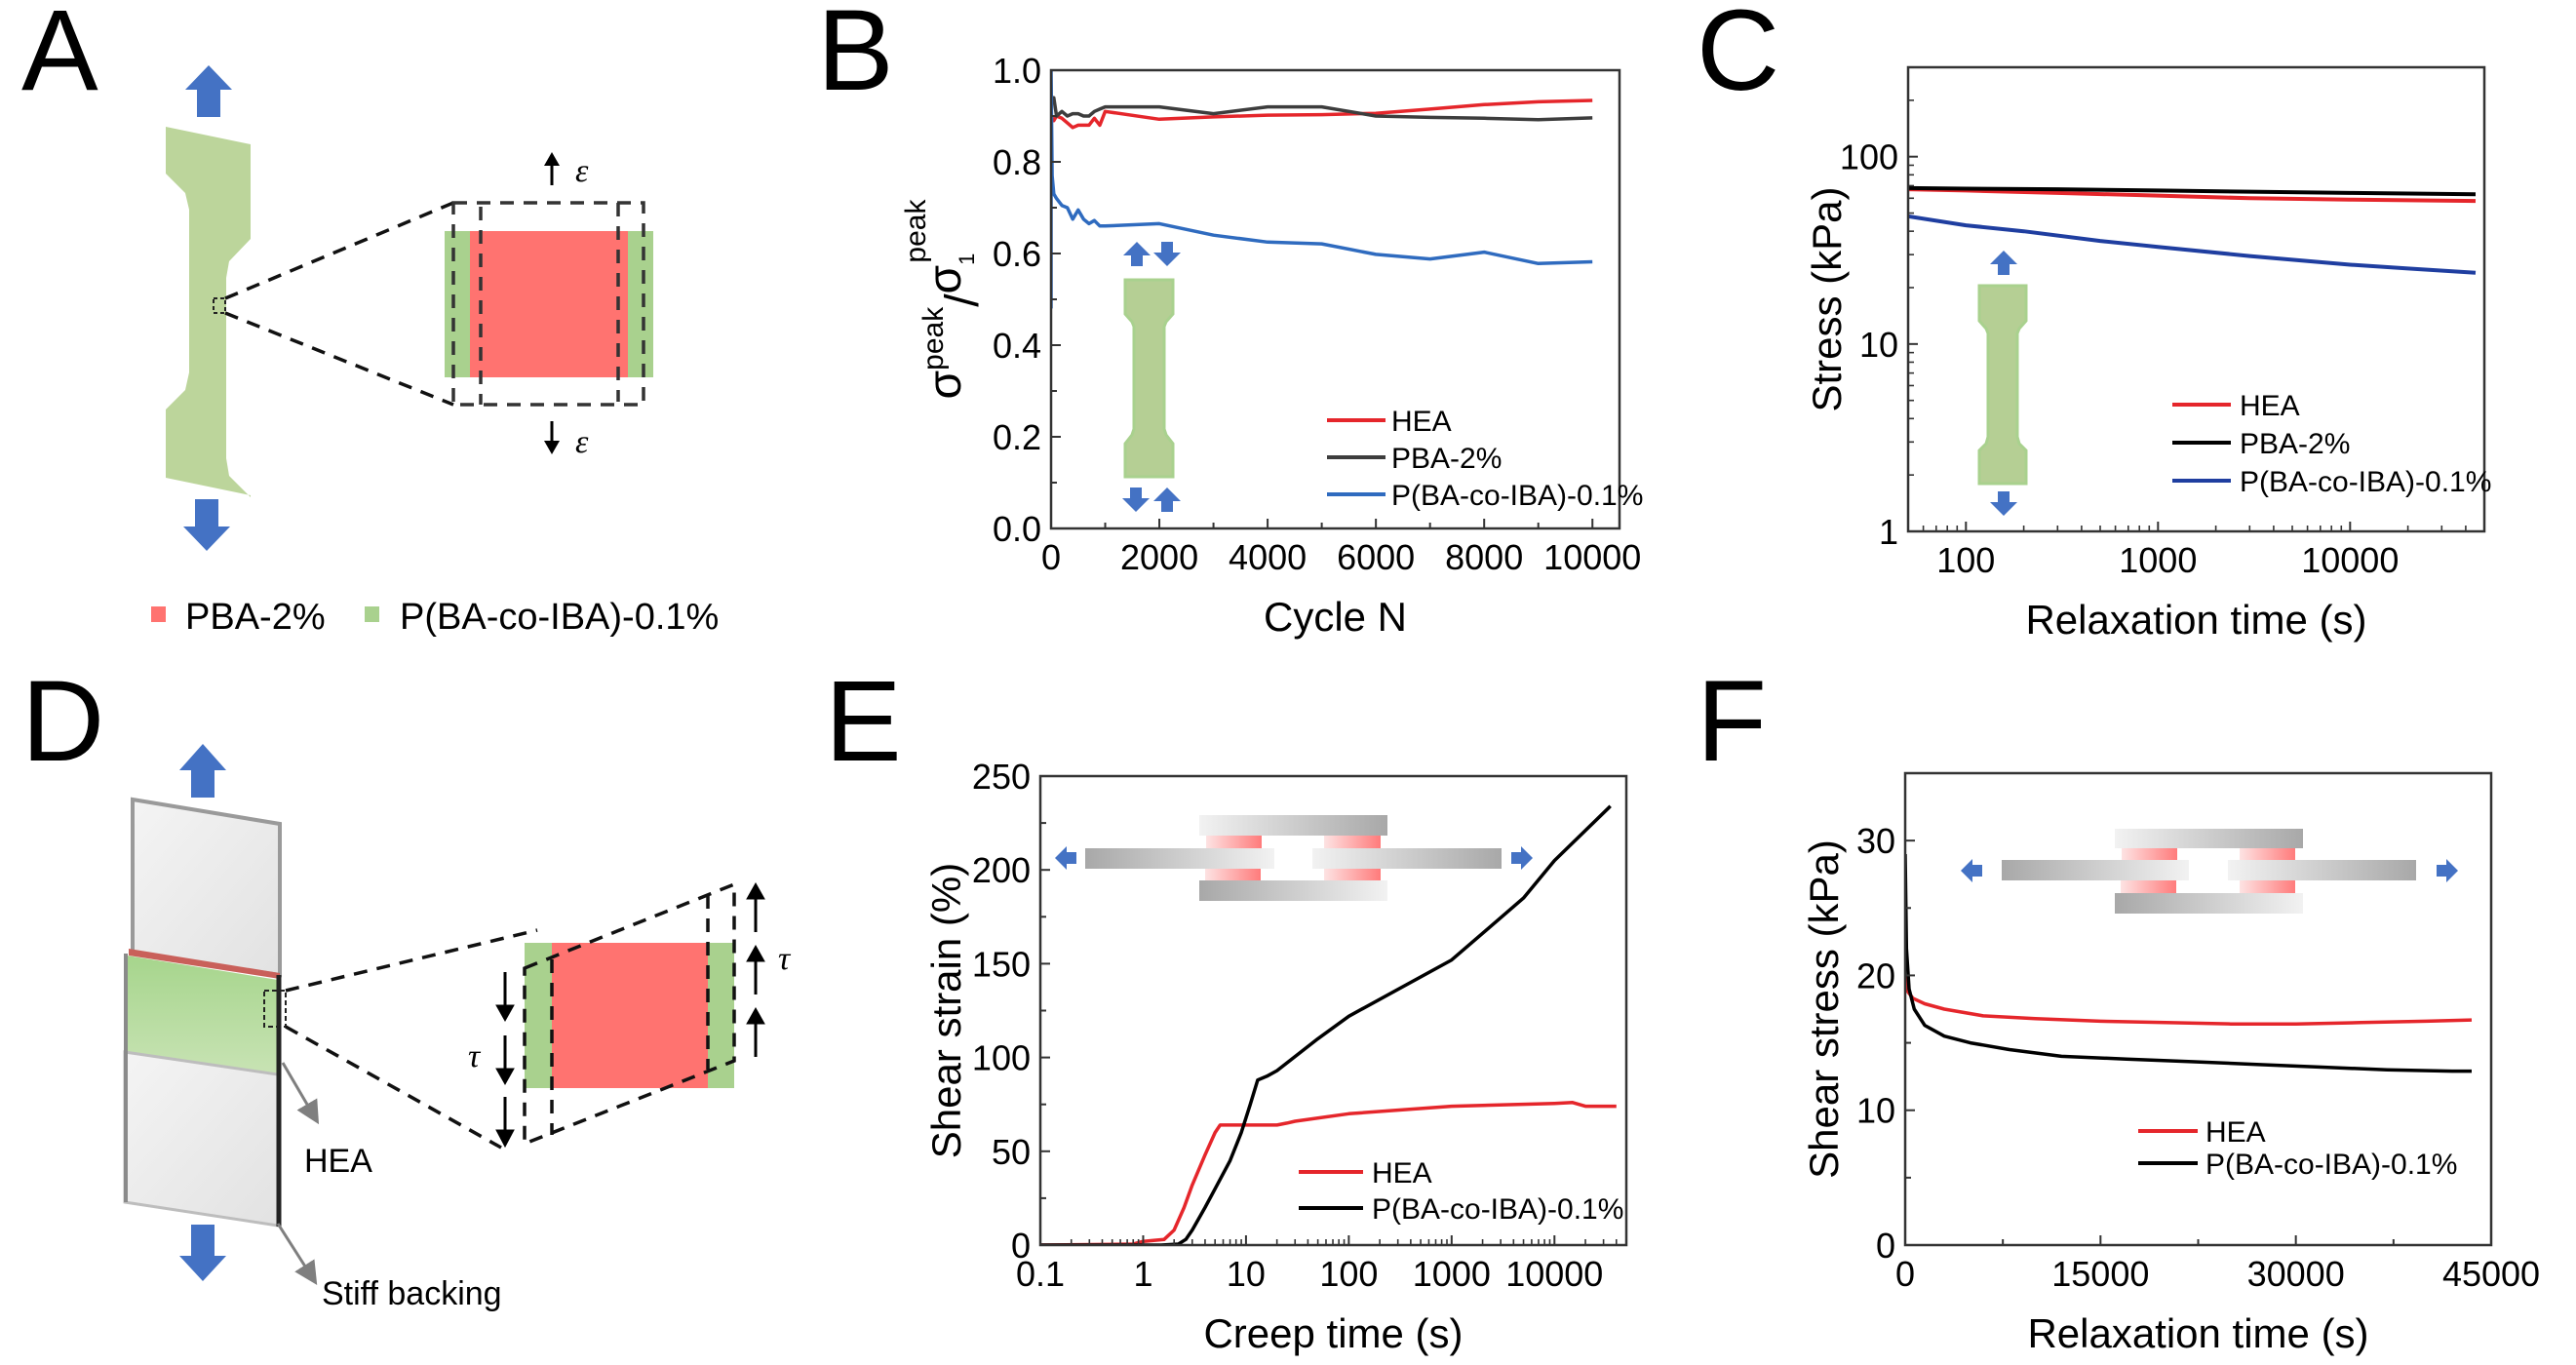  What do you see at coordinates (1333, 1333) in the screenshot?
I see `x-axis-label: Creep time (s)` at bounding box center [1333, 1333].